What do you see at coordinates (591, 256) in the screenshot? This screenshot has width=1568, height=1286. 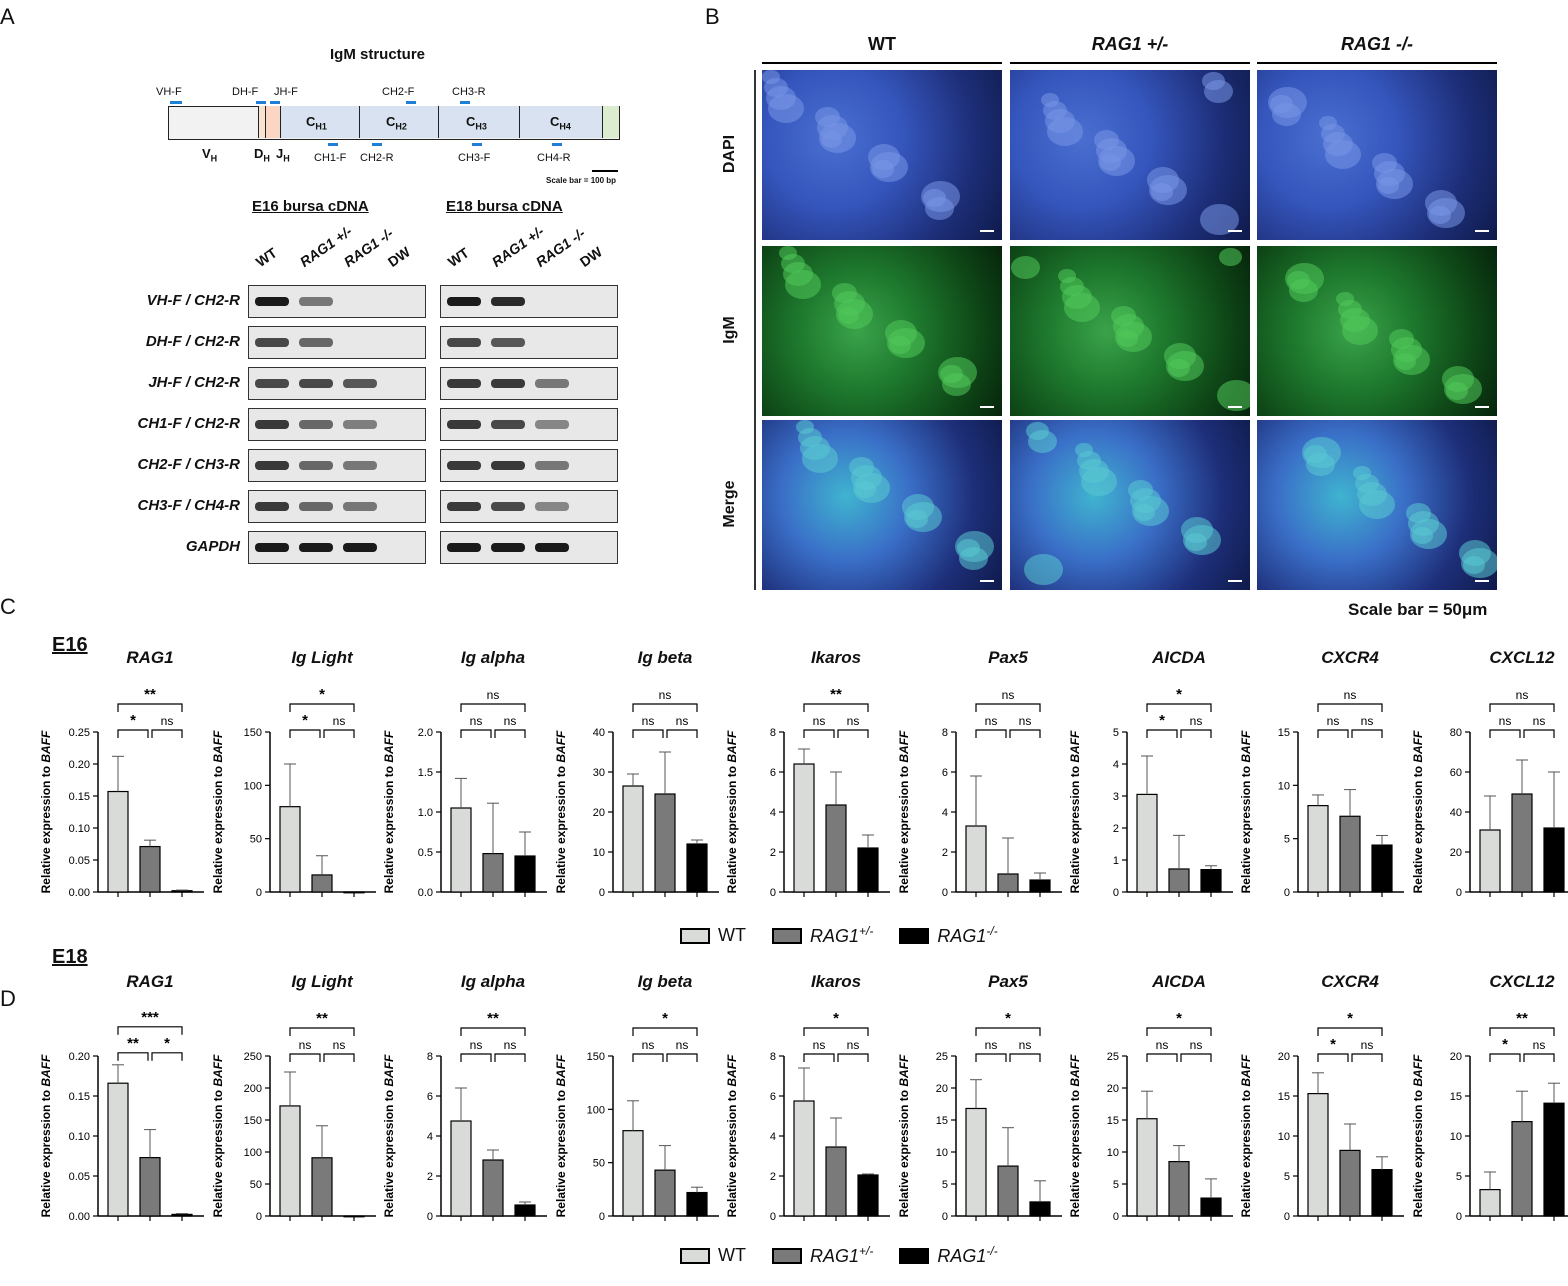 I see `lane-header-e18-3: DW` at bounding box center [591, 256].